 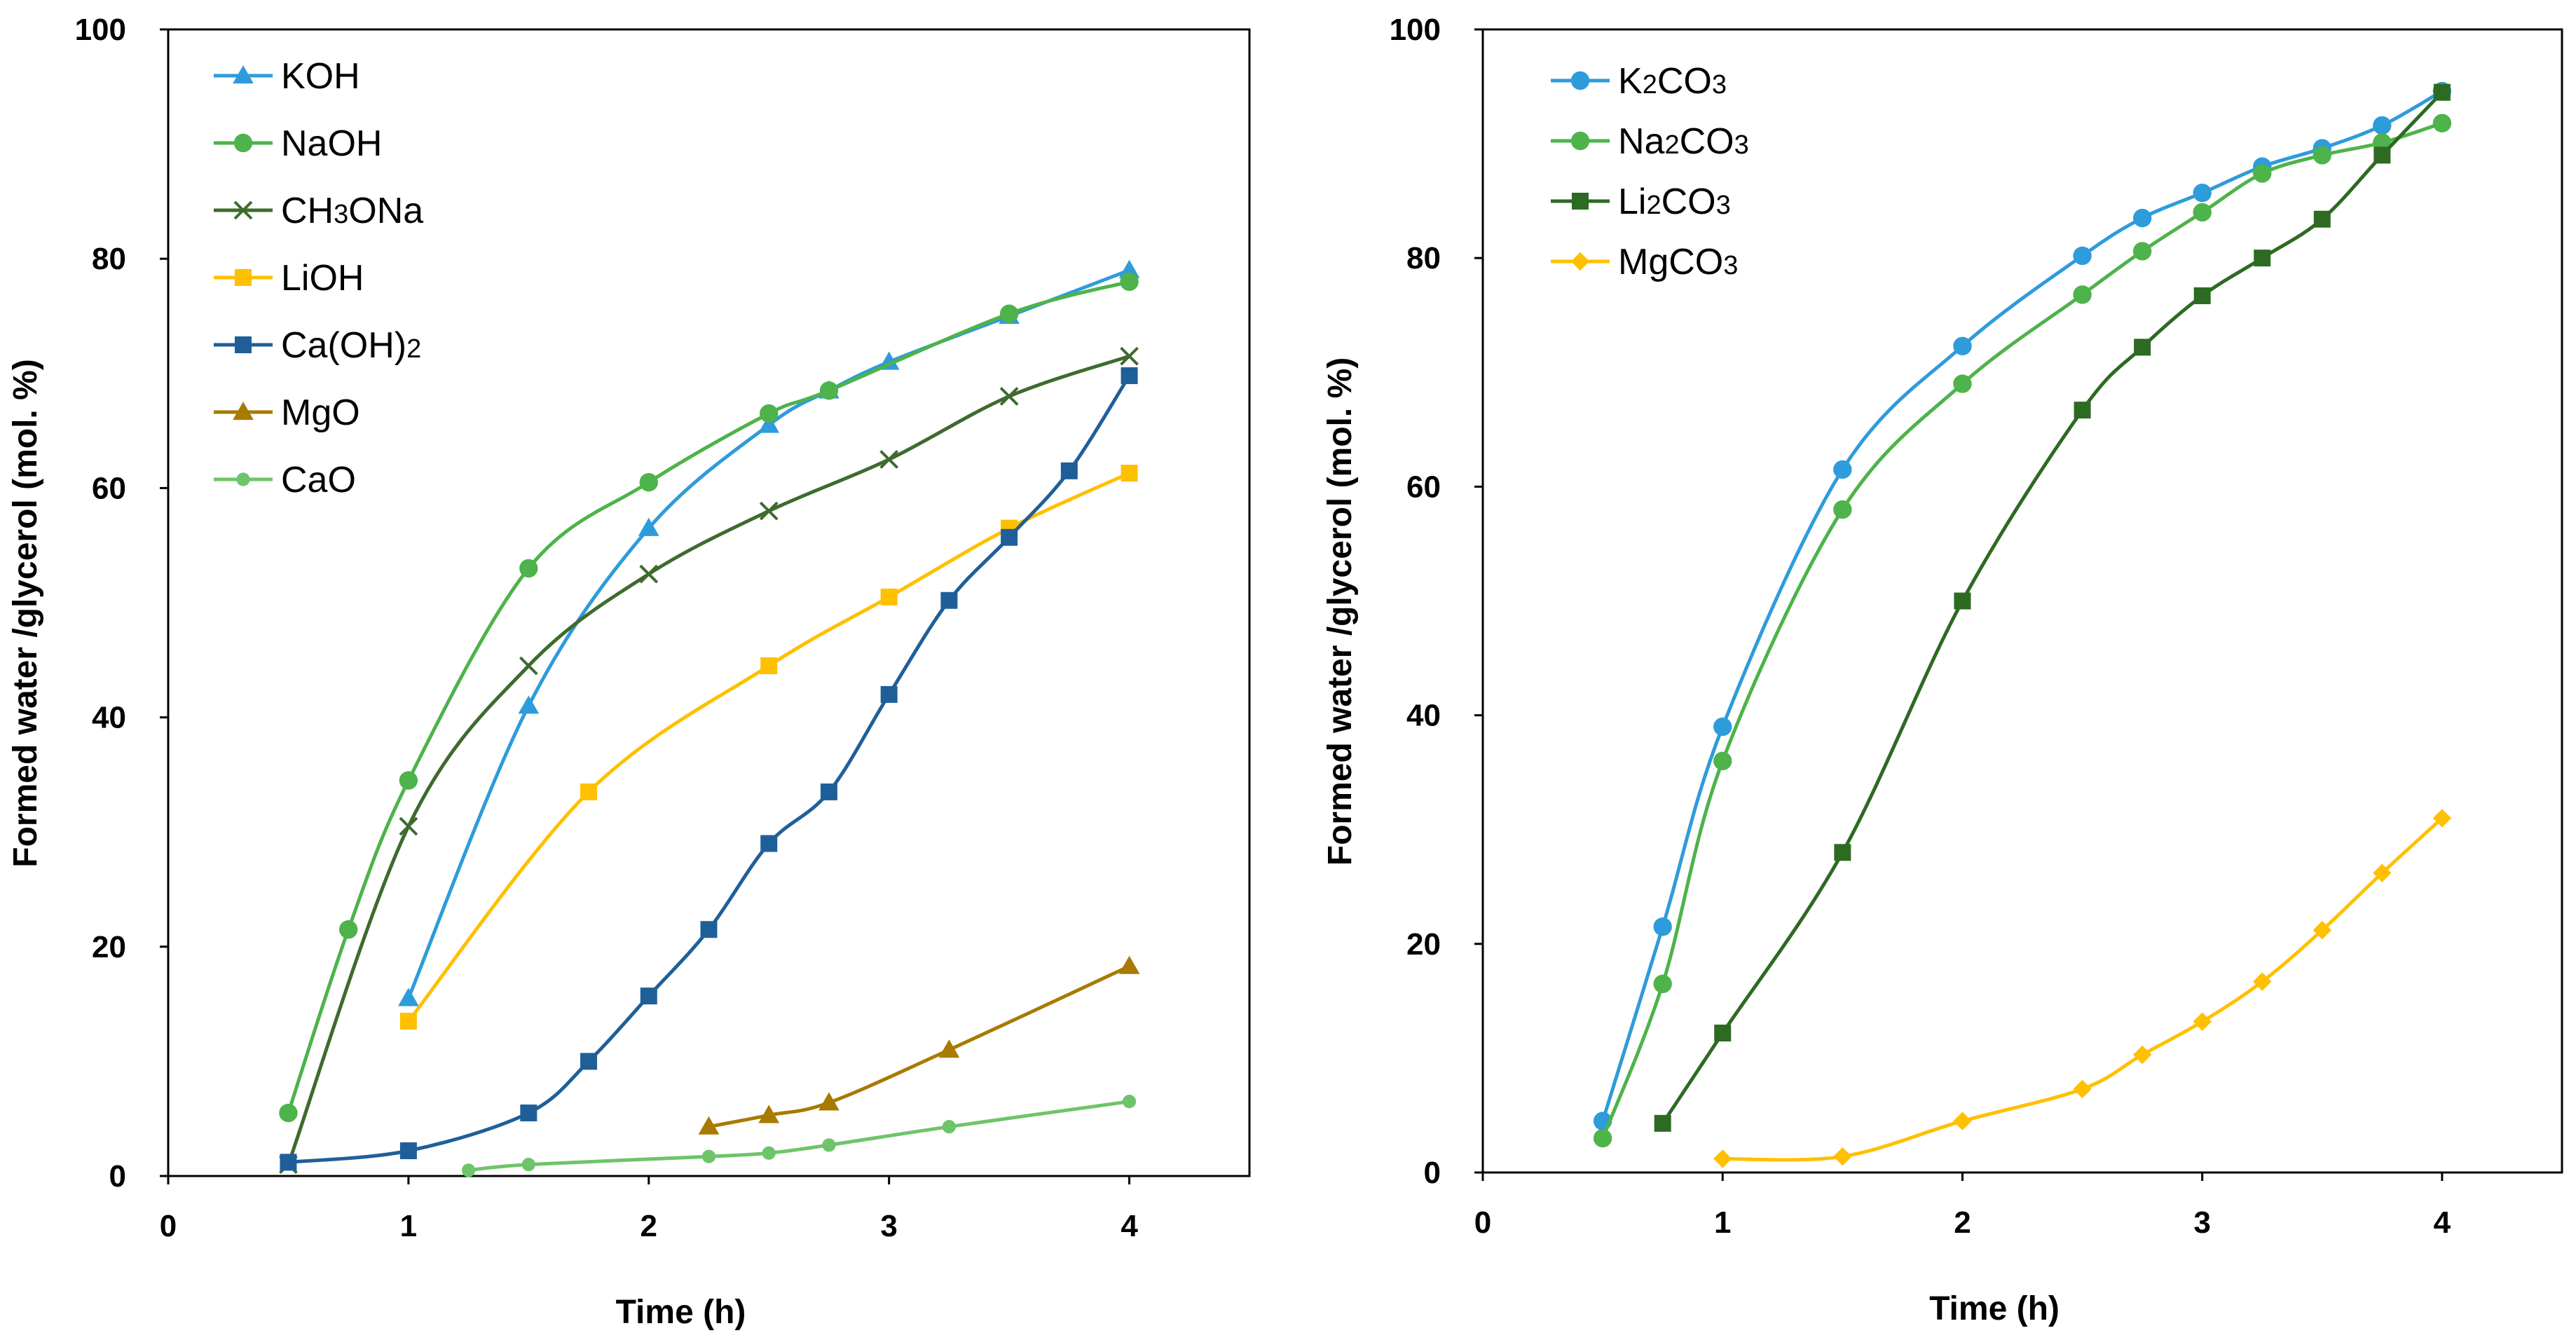 What do you see at coordinates (768, 747) in the screenshot?
I see `series-lioh` at bounding box center [768, 747].